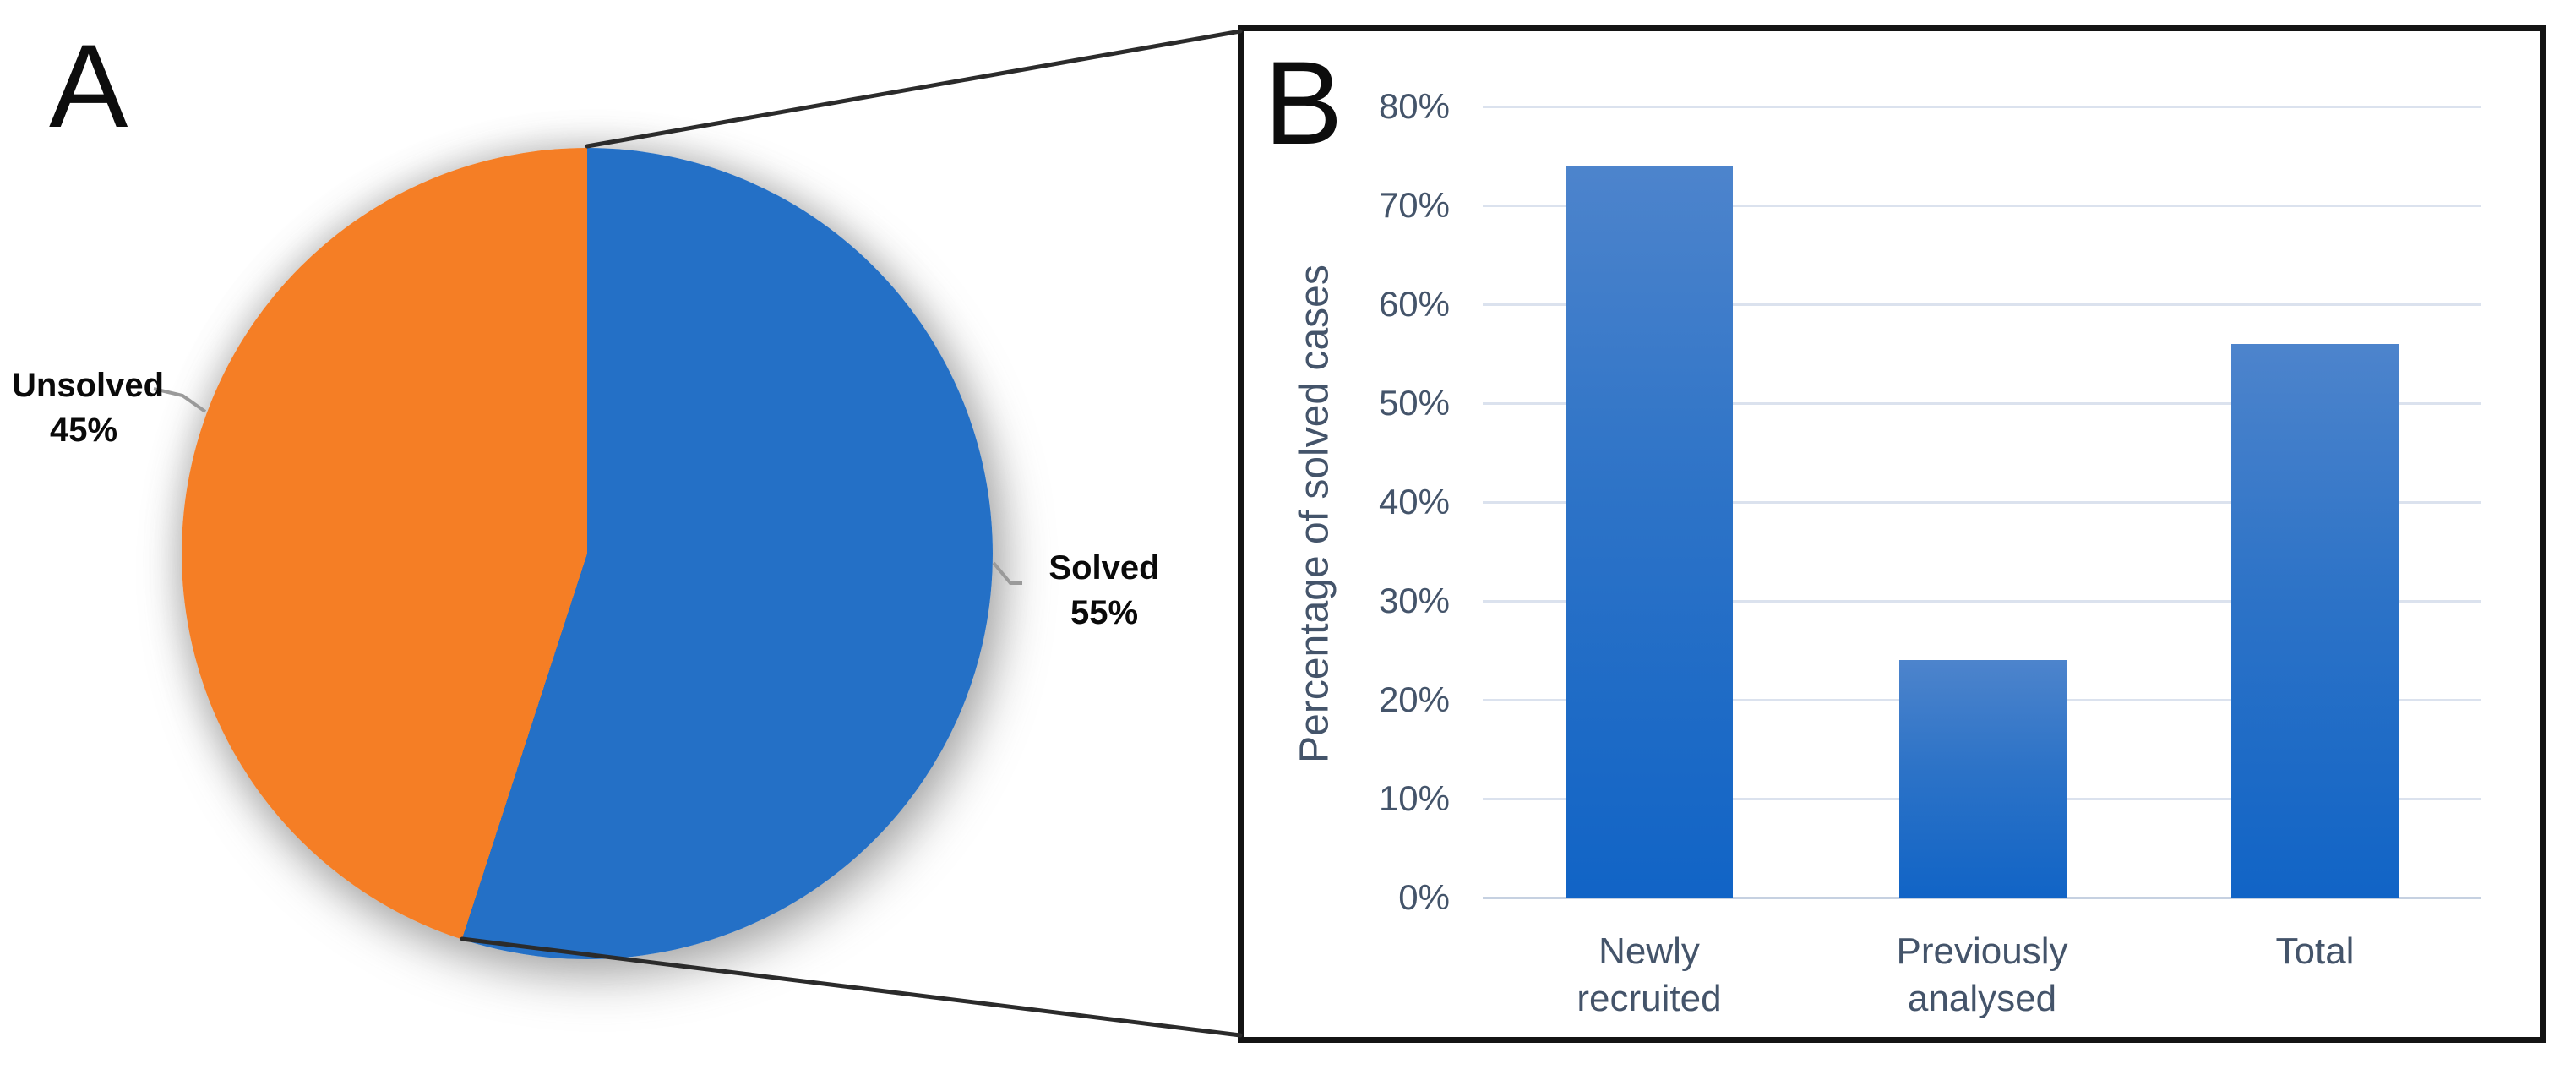 This screenshot has height=1075, width=2576. What do you see at coordinates (1104, 591) in the screenshot?
I see `pie-label-solved: Solved 55%` at bounding box center [1104, 591].